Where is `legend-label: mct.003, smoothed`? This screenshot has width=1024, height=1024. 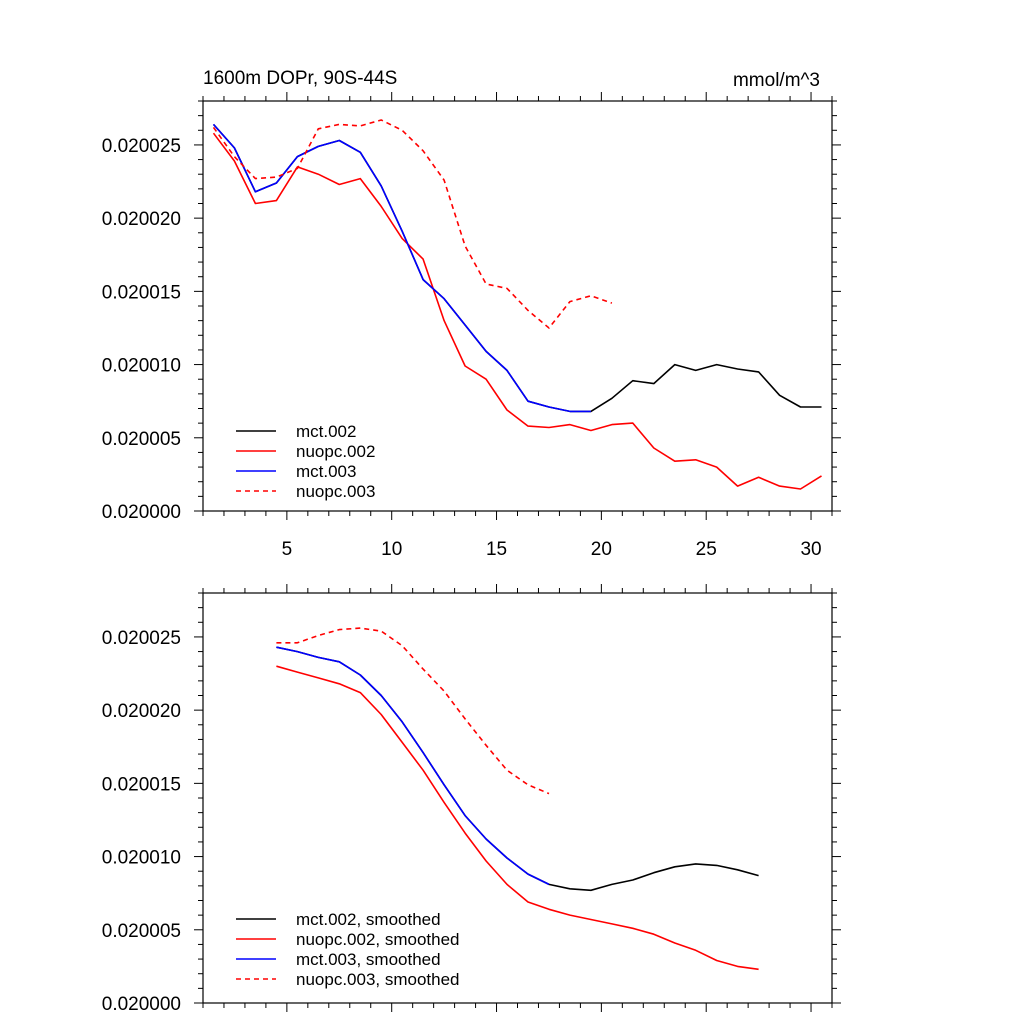
legend-label: mct.003, smoothed is located at coordinates (368, 959).